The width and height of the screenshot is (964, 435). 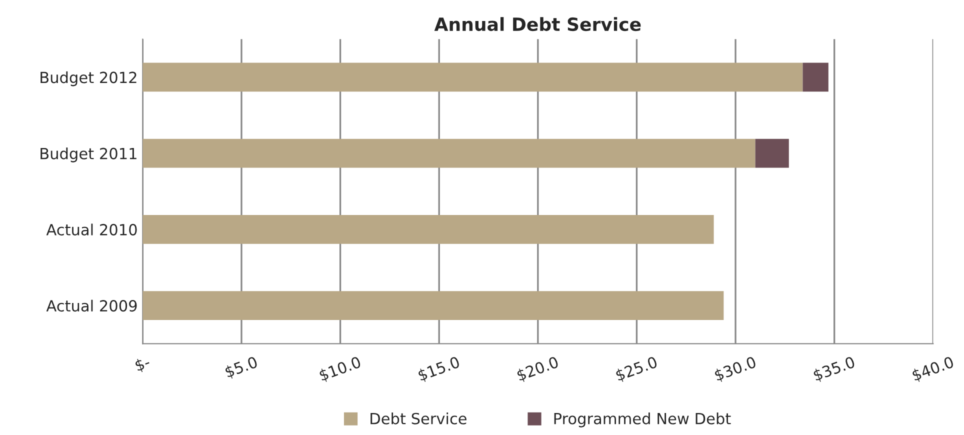 I want to click on legend-label: Debt Service, so click(x=418, y=418).